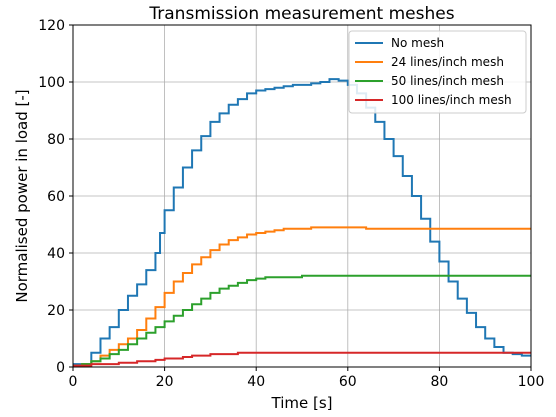  Describe the element at coordinates (73, 382) in the screenshot. I see `x-tick-label: 0` at that location.